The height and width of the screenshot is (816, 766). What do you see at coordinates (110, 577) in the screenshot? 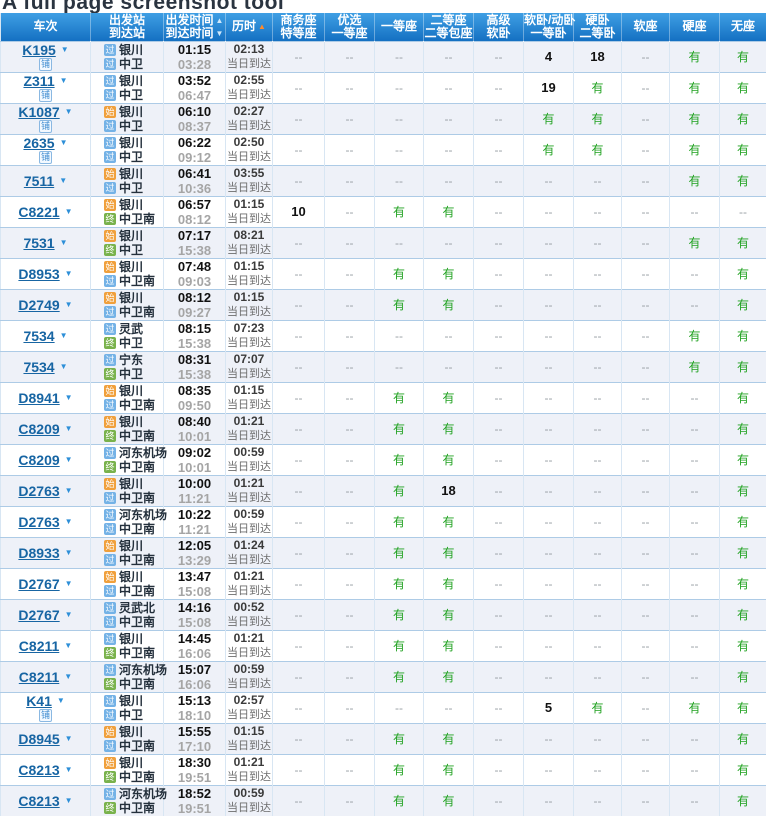
I see `origin-station-icon: 始` at bounding box center [110, 577].